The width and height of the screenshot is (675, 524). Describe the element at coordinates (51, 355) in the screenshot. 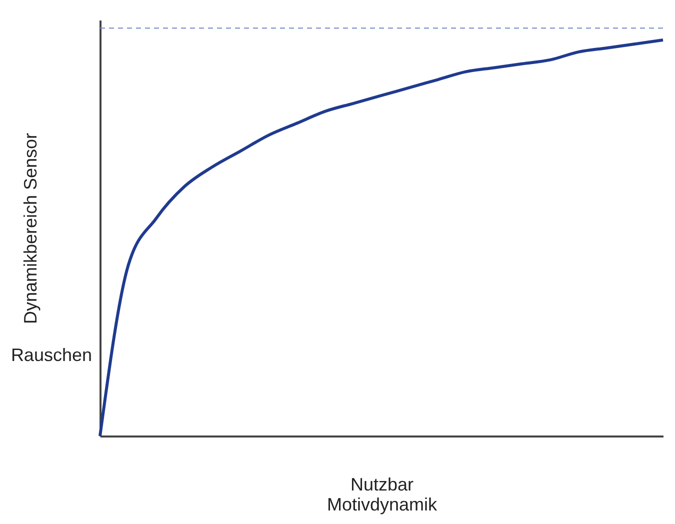

I see `text: Rauschen` at that location.